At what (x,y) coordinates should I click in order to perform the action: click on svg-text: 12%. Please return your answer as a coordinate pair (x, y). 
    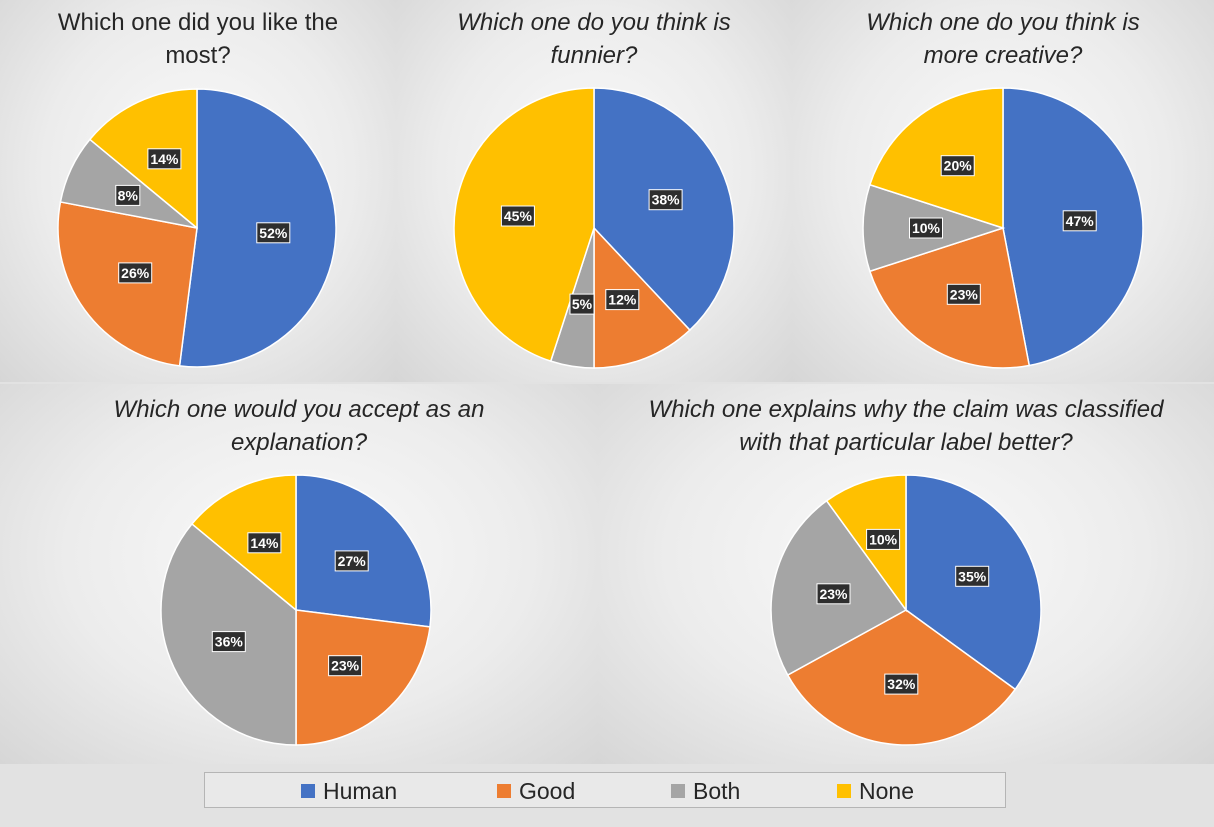
    Looking at the image, I should click on (622, 300).